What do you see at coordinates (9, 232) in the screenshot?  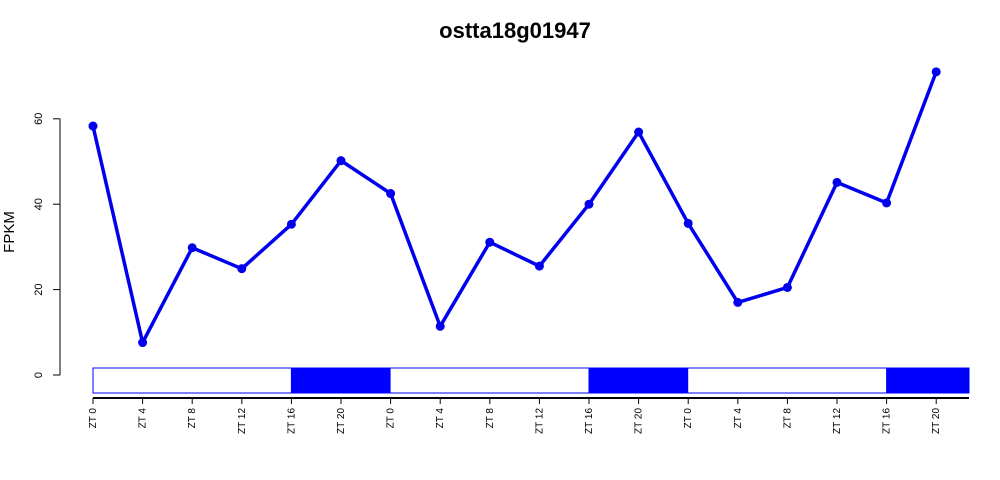 I see `y-axis-label: FPKM` at bounding box center [9, 232].